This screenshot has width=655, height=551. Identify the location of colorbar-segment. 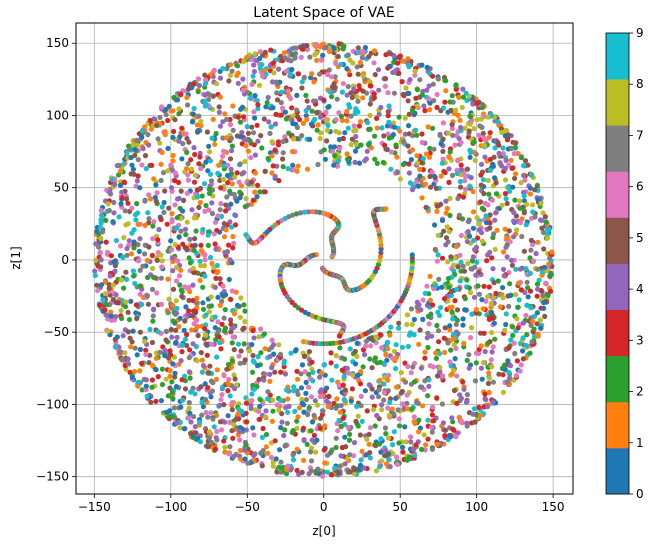
(617, 286).